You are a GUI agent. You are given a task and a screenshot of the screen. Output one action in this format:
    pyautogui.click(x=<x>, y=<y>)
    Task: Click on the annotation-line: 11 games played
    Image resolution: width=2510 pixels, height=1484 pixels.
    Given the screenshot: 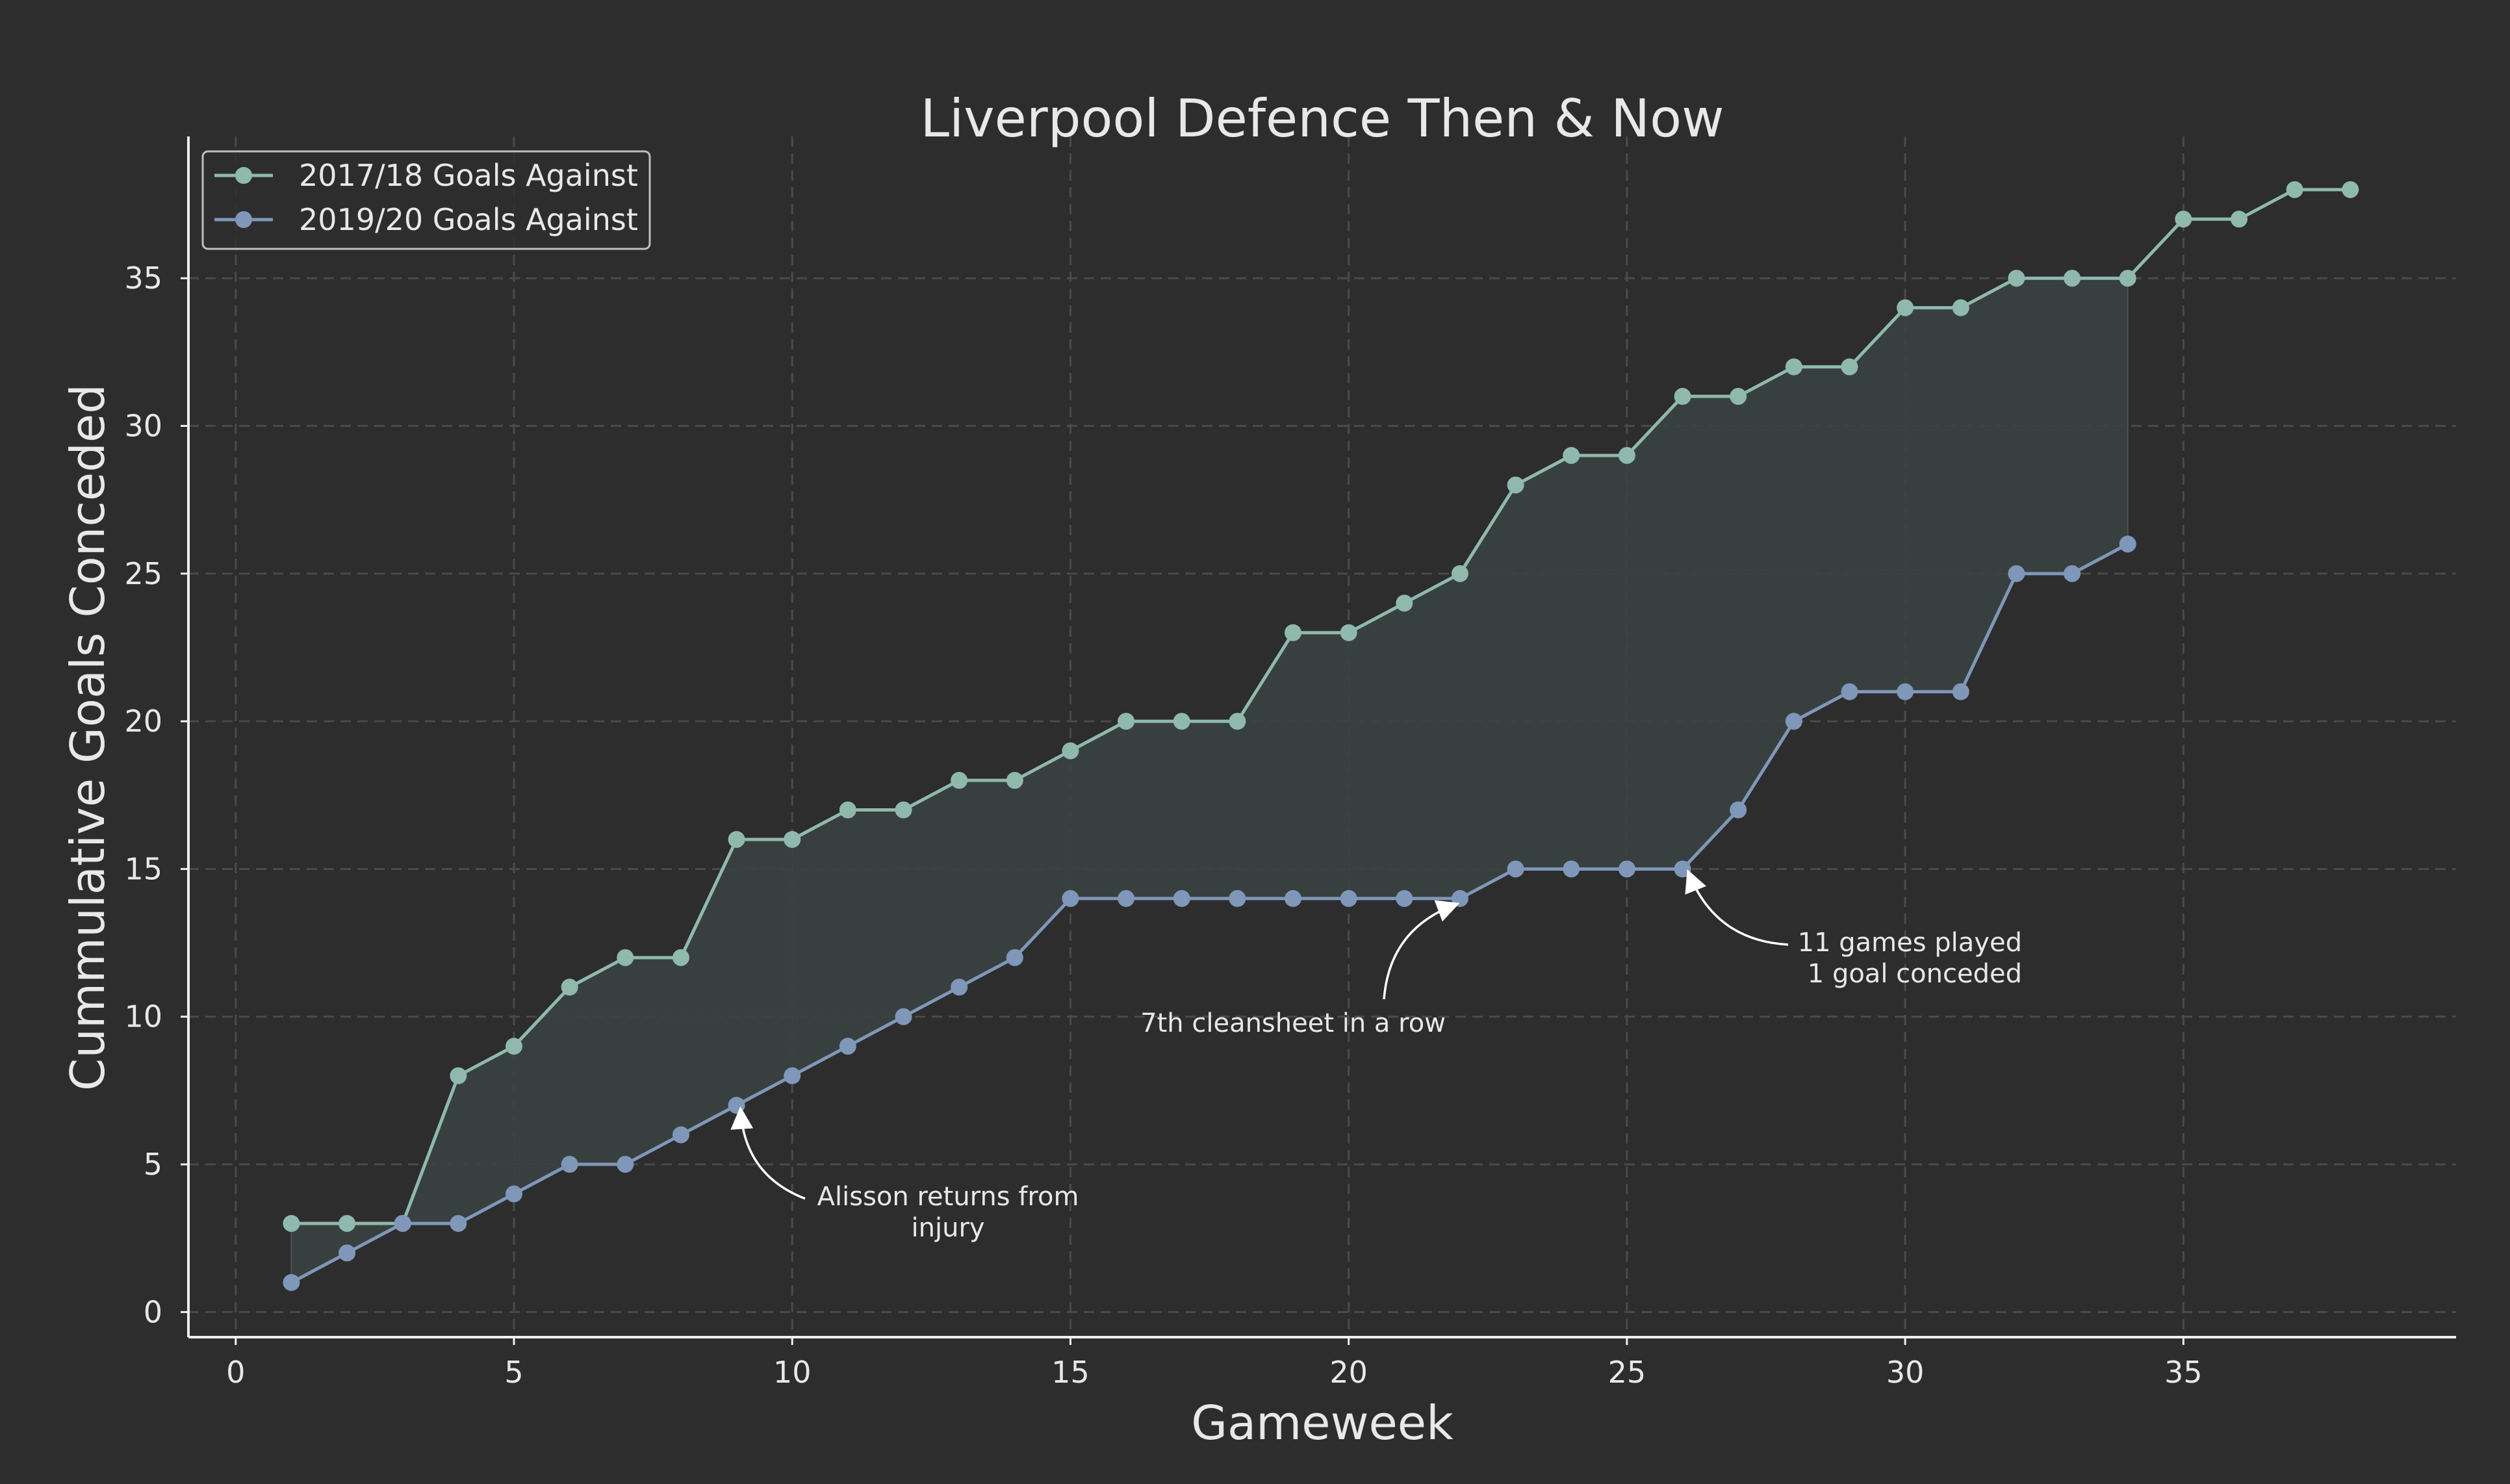 What is the action you would take?
    pyautogui.click(x=1910, y=943)
    